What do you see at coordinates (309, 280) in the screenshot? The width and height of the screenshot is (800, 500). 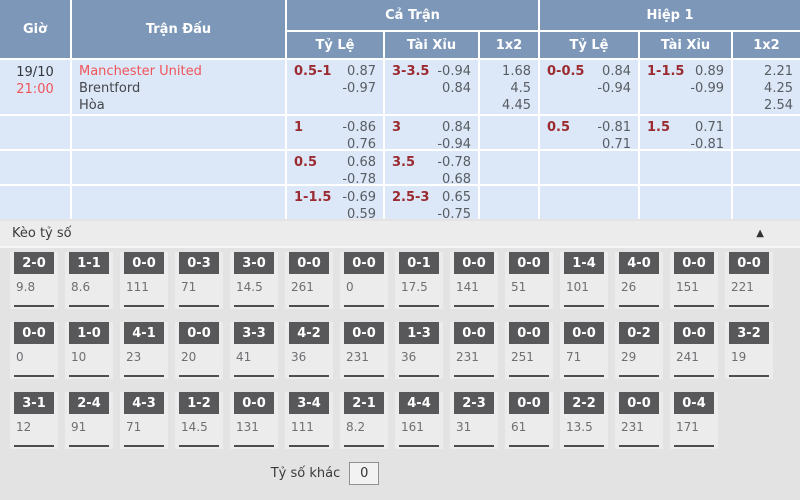 I see `score-cell: 0-0 261` at bounding box center [309, 280].